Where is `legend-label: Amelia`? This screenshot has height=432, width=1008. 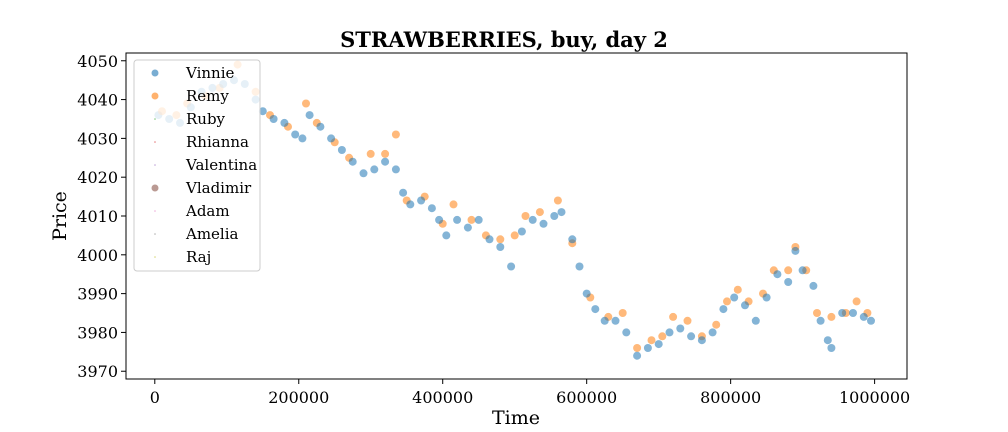
legend-label: Amelia is located at coordinates (212, 234).